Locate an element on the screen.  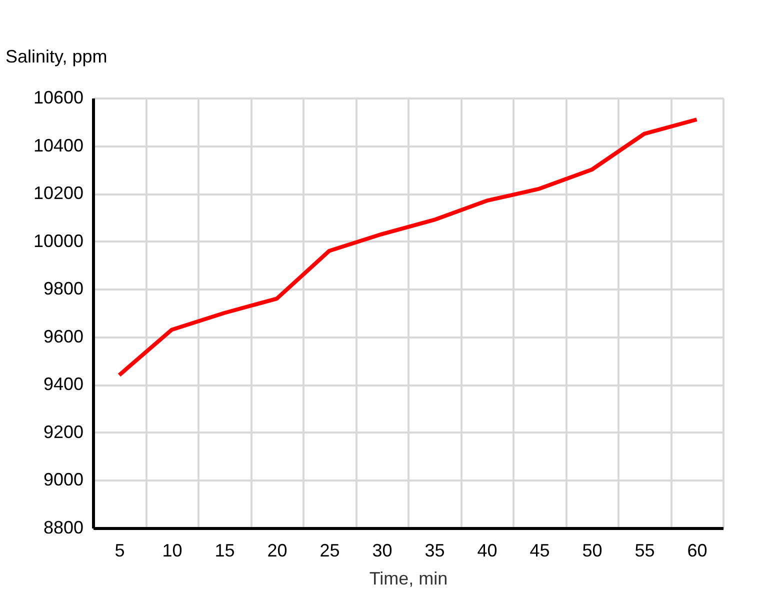
x-tick-label: 25 is located at coordinates (330, 550).